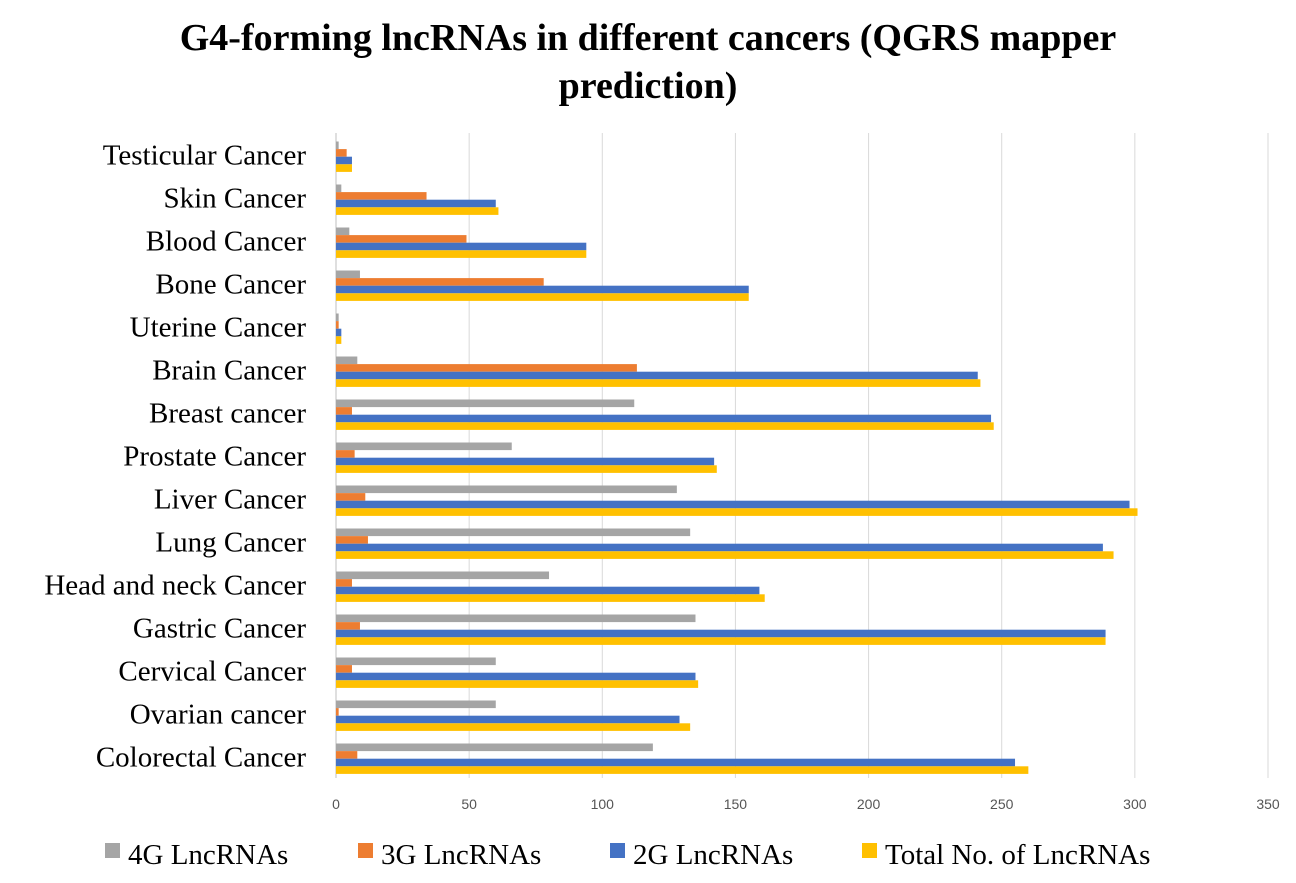  Describe the element at coordinates (416, 704) in the screenshot. I see `bar-4g-lncrnas-ovarian-cancer` at that location.